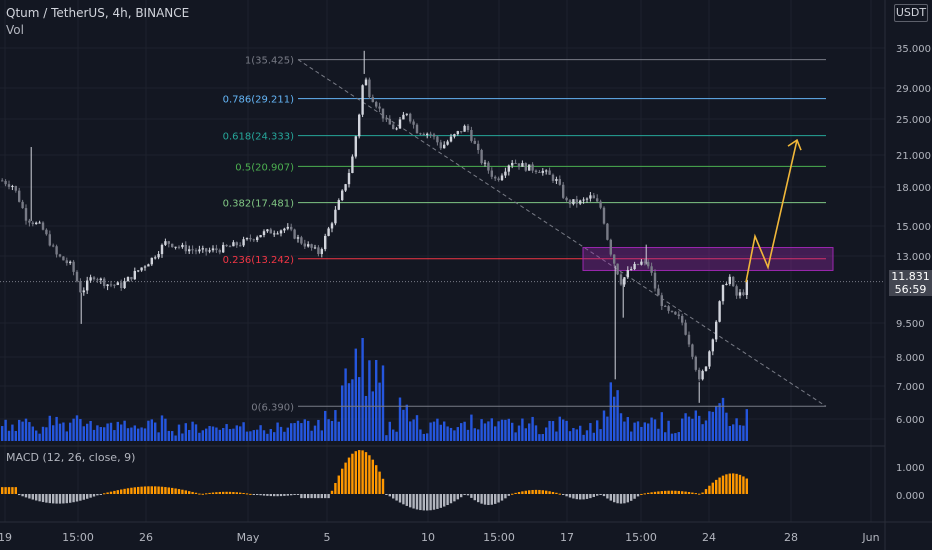 Image resolution: width=932 pixels, height=550 pixels. Describe the element at coordinates (708, 259) in the screenshot. I see `support-zone` at that location.